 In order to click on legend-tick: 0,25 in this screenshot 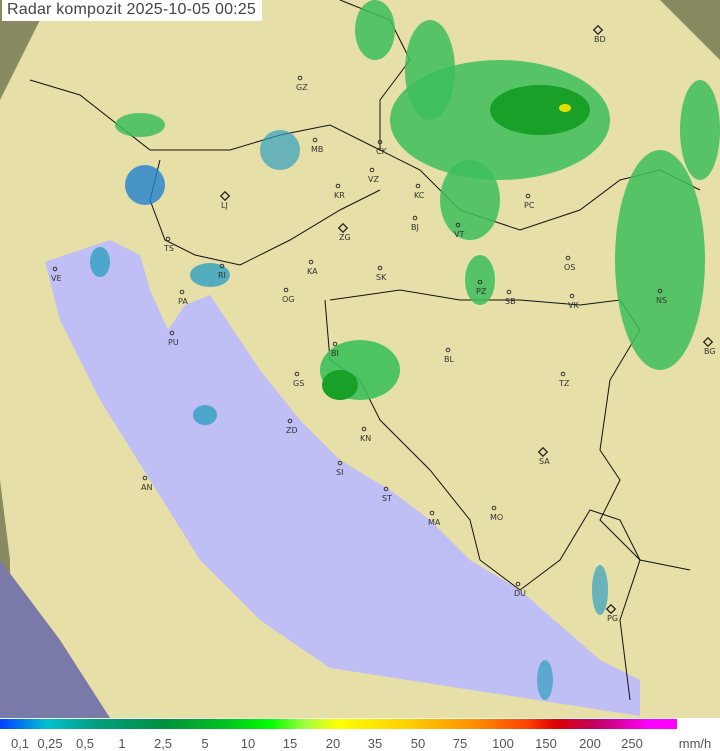, I will do `click(50, 743)`.